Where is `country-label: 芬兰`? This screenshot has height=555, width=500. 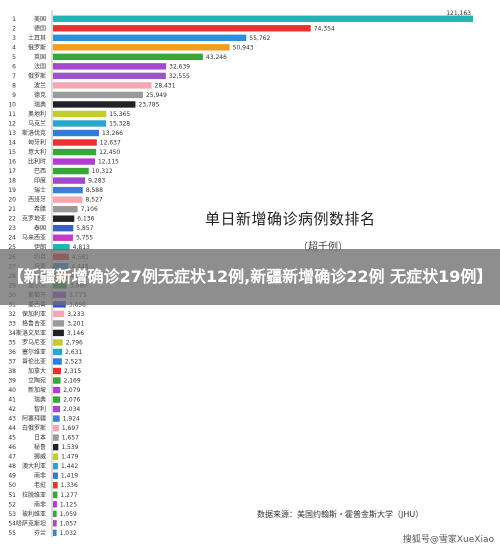
country-label: 芬兰 is located at coordinates (40, 533).